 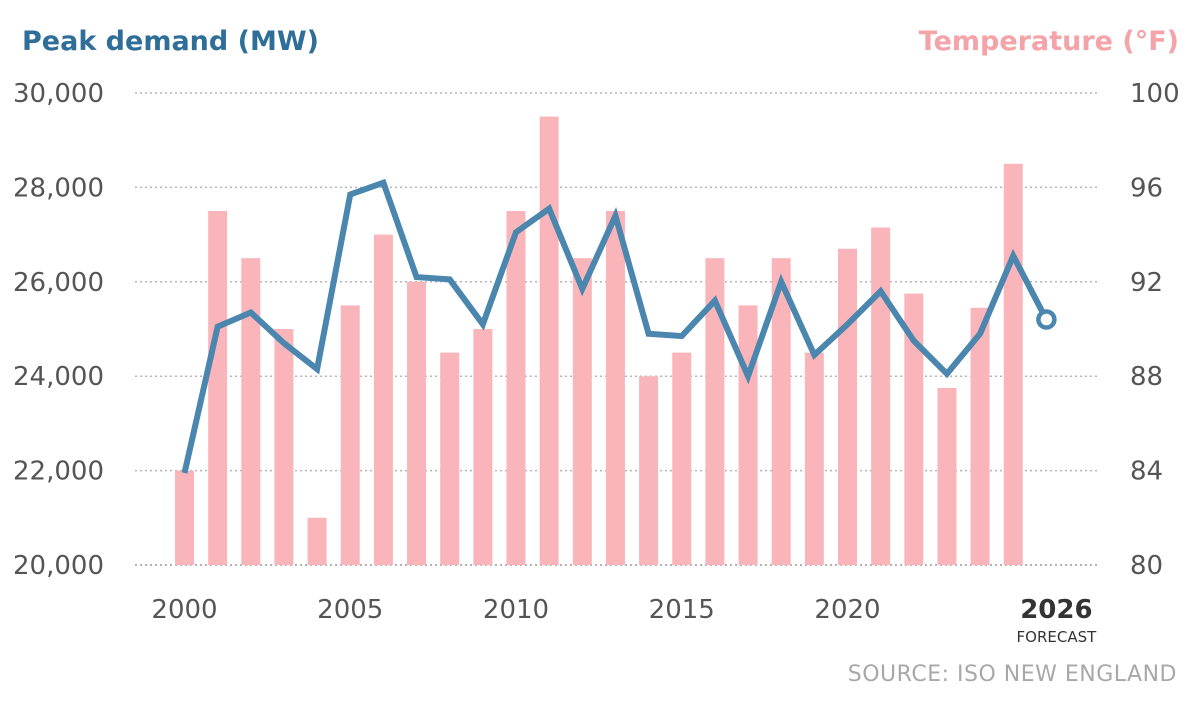 I want to click on forecast-marker, so click(x=1046, y=319).